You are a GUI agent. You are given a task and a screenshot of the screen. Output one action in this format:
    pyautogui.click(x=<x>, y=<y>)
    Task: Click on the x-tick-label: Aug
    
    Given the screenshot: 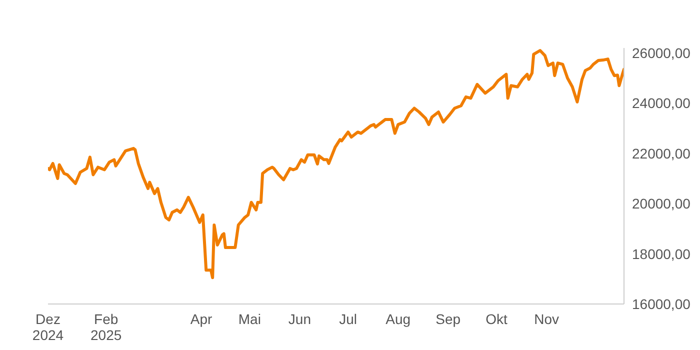 What is the action you would take?
    pyautogui.click(x=398, y=319)
    